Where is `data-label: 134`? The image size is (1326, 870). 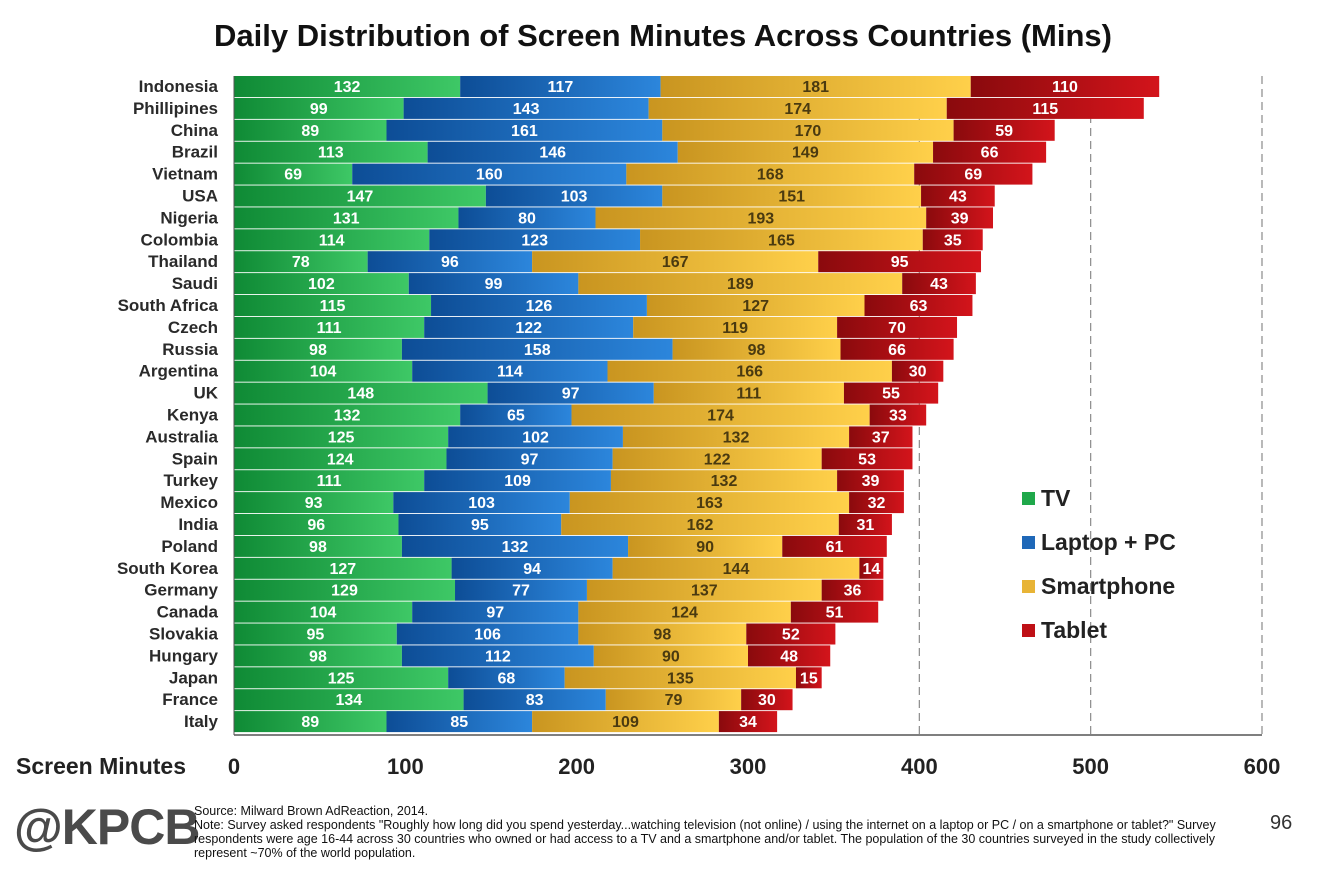 data-label: 134 is located at coordinates (348, 700).